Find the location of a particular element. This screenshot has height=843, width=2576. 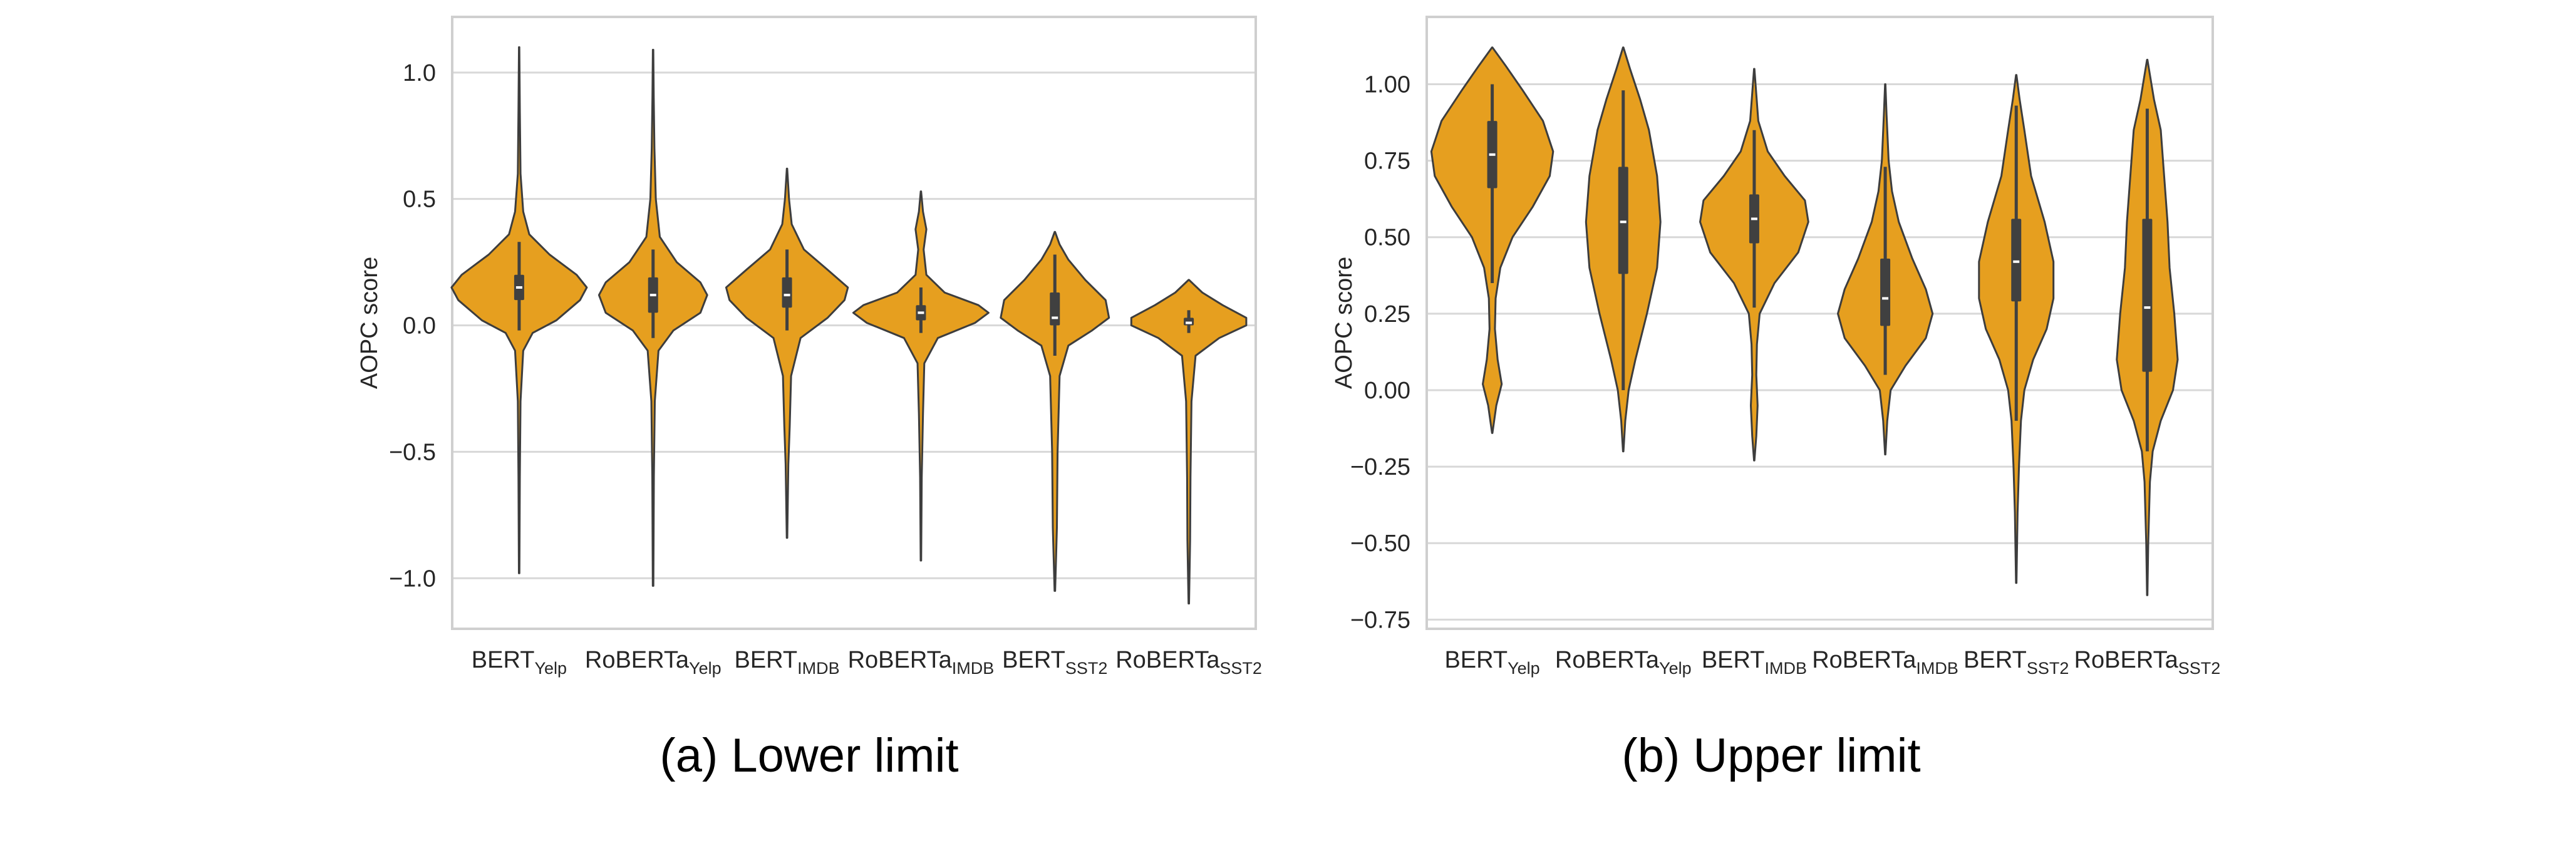

y-tick-label: −0.25 is located at coordinates (1380, 467).